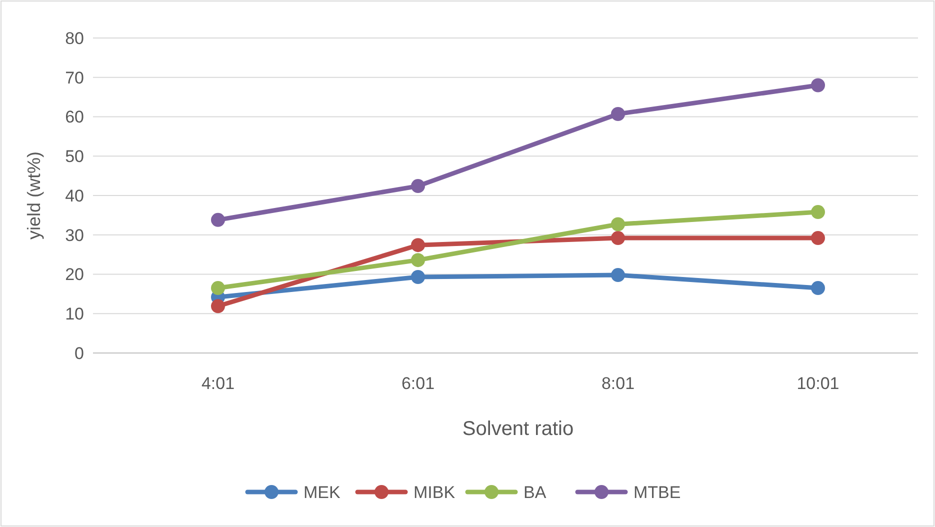  I want to click on x-tick-label: 10:01, so click(818, 383).